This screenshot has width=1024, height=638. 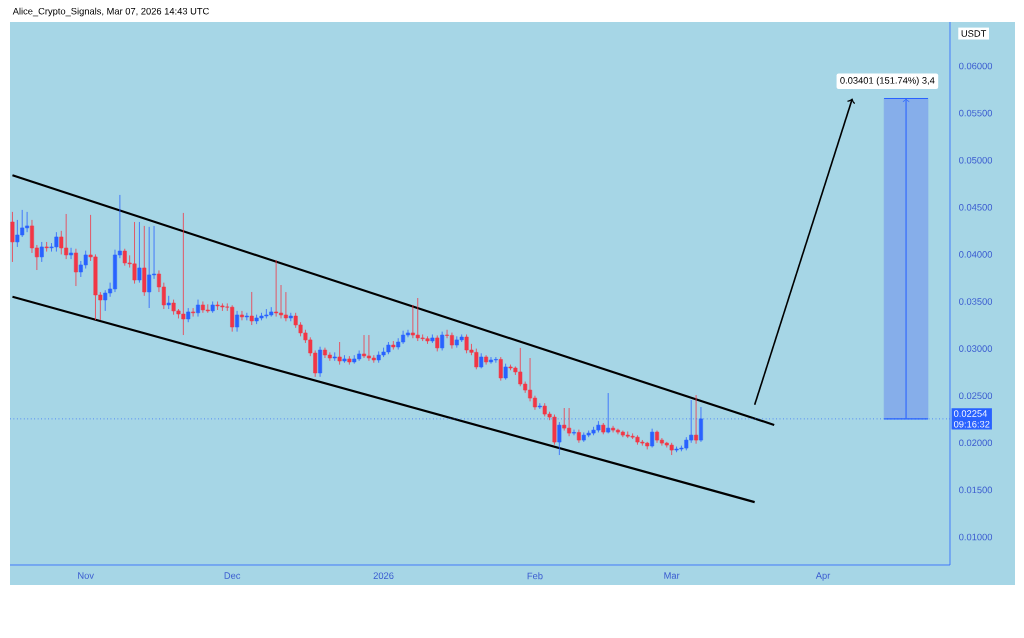 What do you see at coordinates (86, 575) in the screenshot?
I see `x-tick-label: Nov` at bounding box center [86, 575].